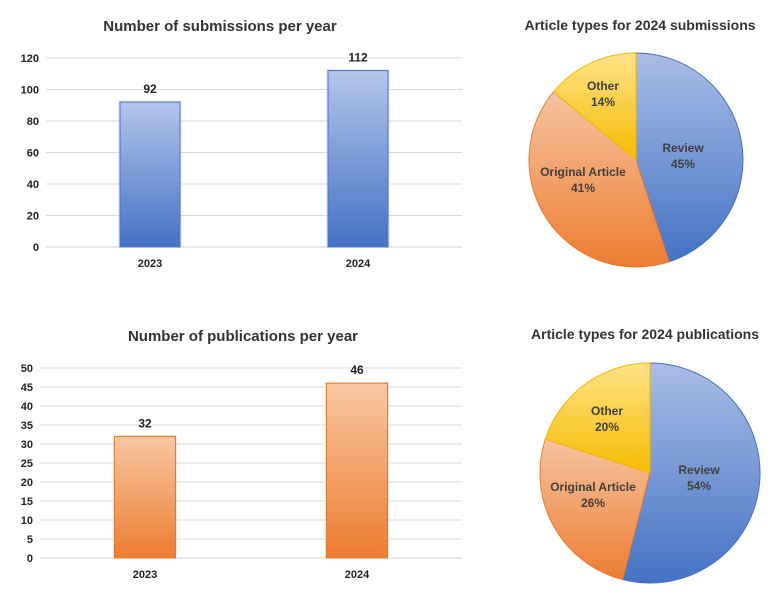  I want to click on slice-percent-label: 45%, so click(683, 164).